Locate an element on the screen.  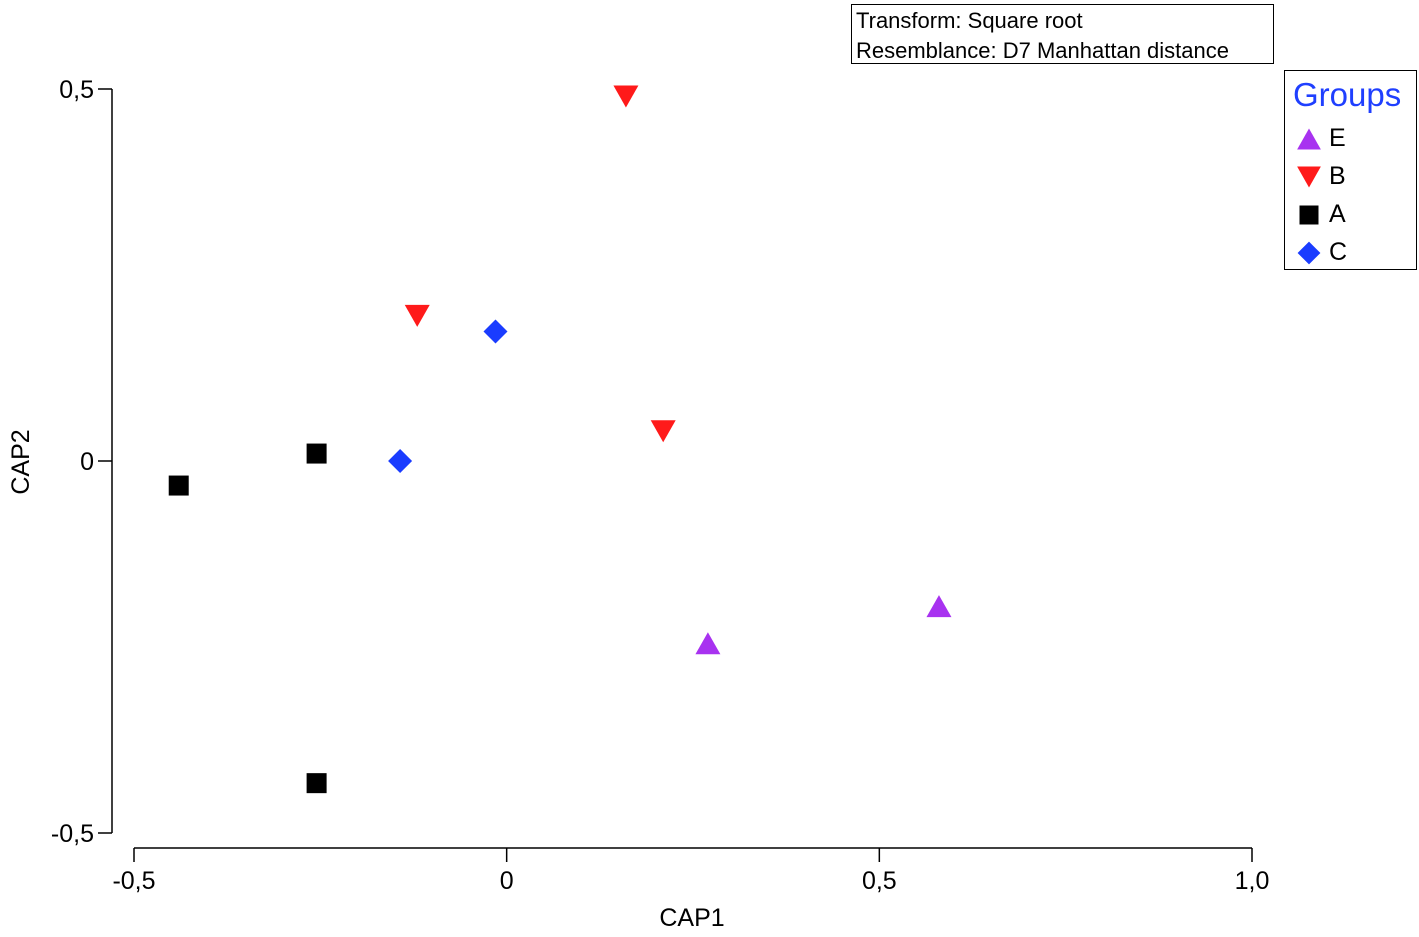
y-axis-title: CAP2 is located at coordinates (21, 461).